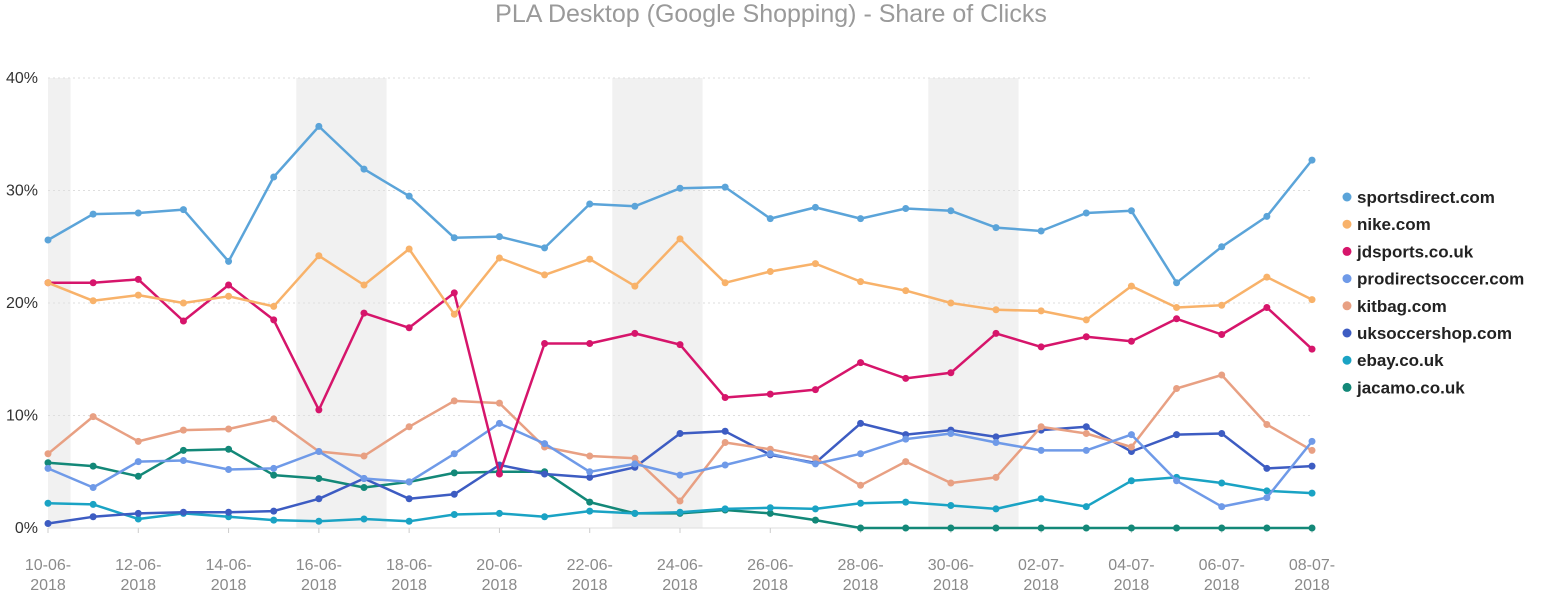 The height and width of the screenshot is (592, 1542). Describe the element at coordinates (1433, 279) in the screenshot. I see `legend-item-prodirectsoccer-com: prodirectsoccer.com` at that location.